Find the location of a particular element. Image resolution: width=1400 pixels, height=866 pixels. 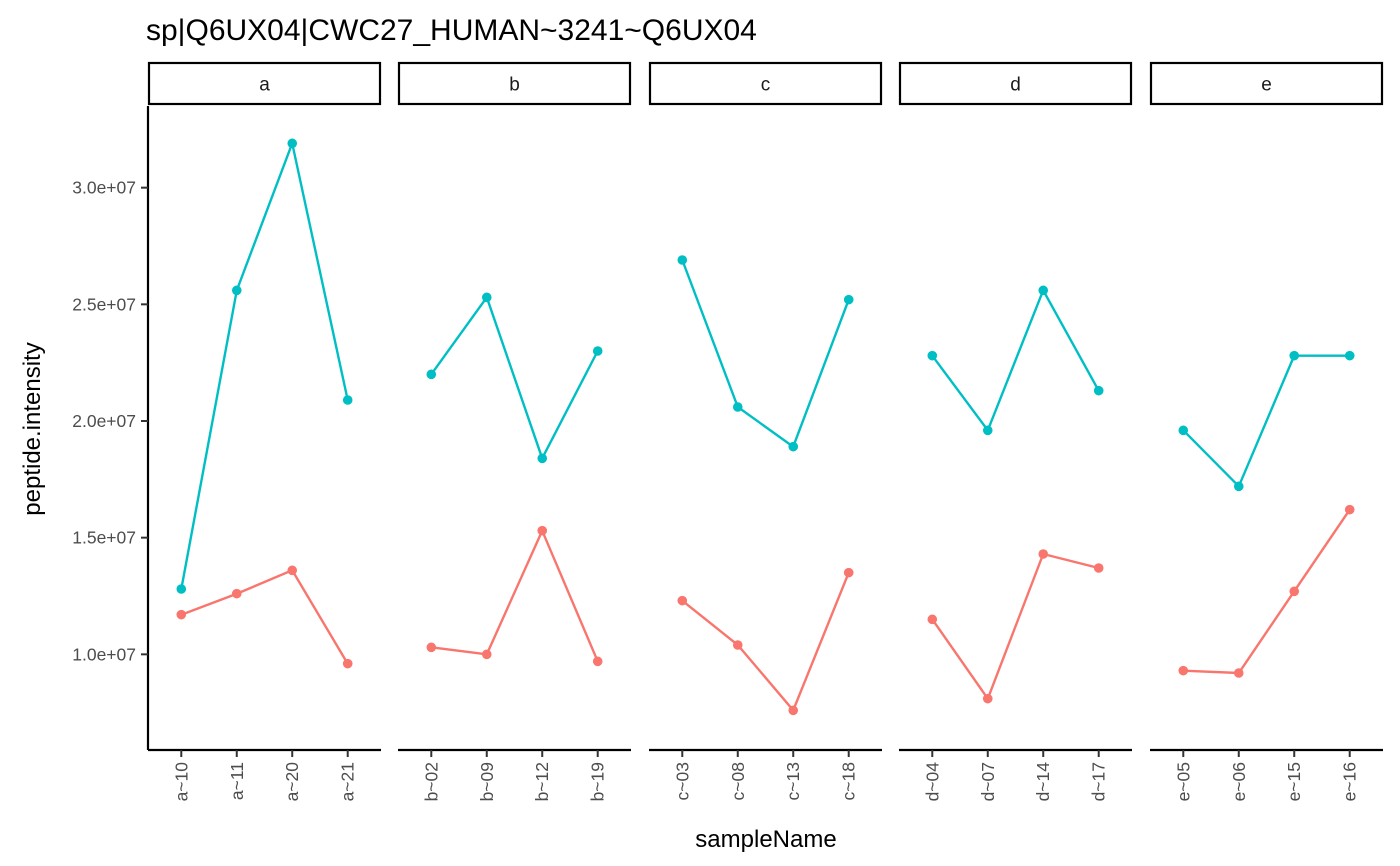

facet-strip-label: d is located at coordinates (1015, 85).